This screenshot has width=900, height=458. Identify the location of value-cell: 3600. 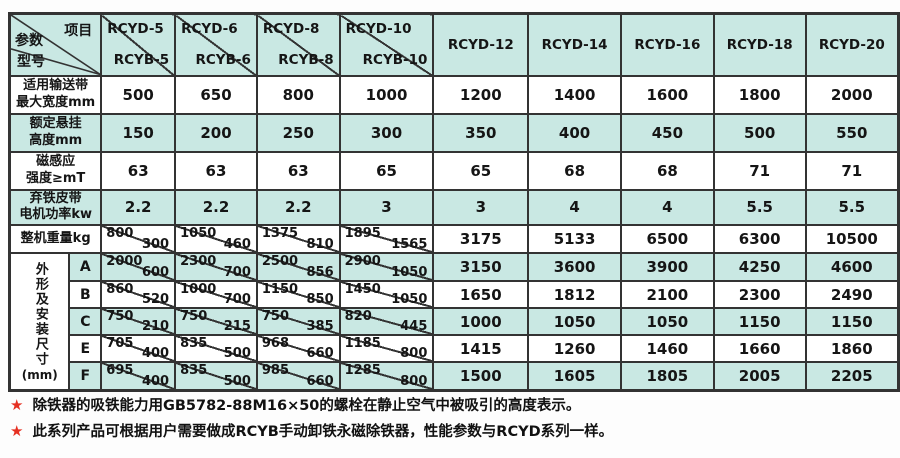
(574, 267).